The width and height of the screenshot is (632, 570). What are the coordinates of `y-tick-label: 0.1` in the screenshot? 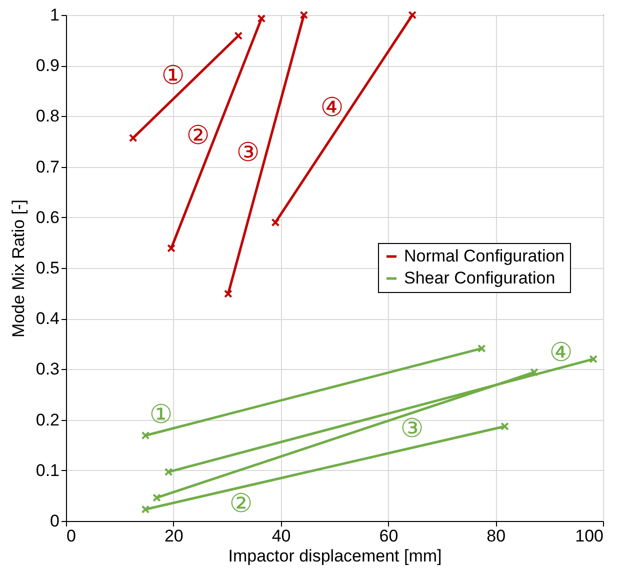 It's located at (48, 470).